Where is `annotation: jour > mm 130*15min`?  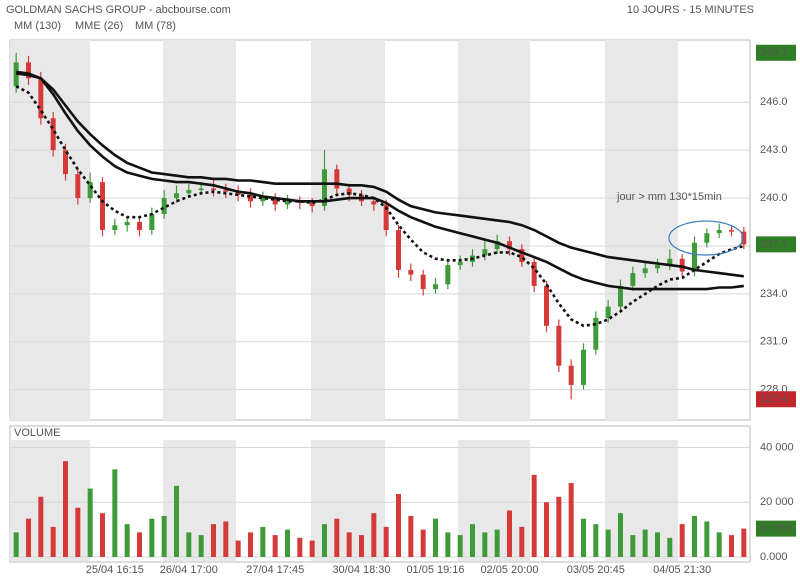
annotation: jour > mm 130*15min is located at coordinates (669, 197).